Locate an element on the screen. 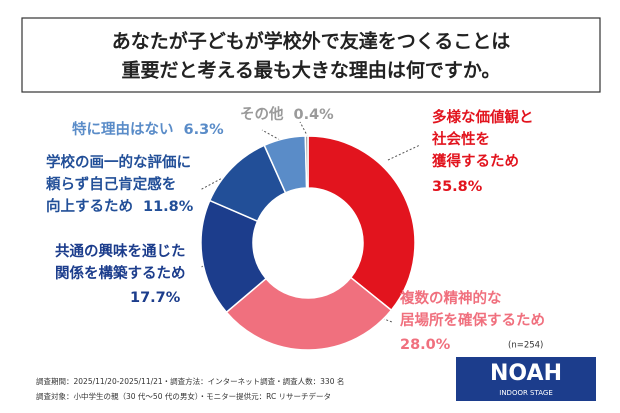  sample-note: (n=254) is located at coordinates (525, 346).